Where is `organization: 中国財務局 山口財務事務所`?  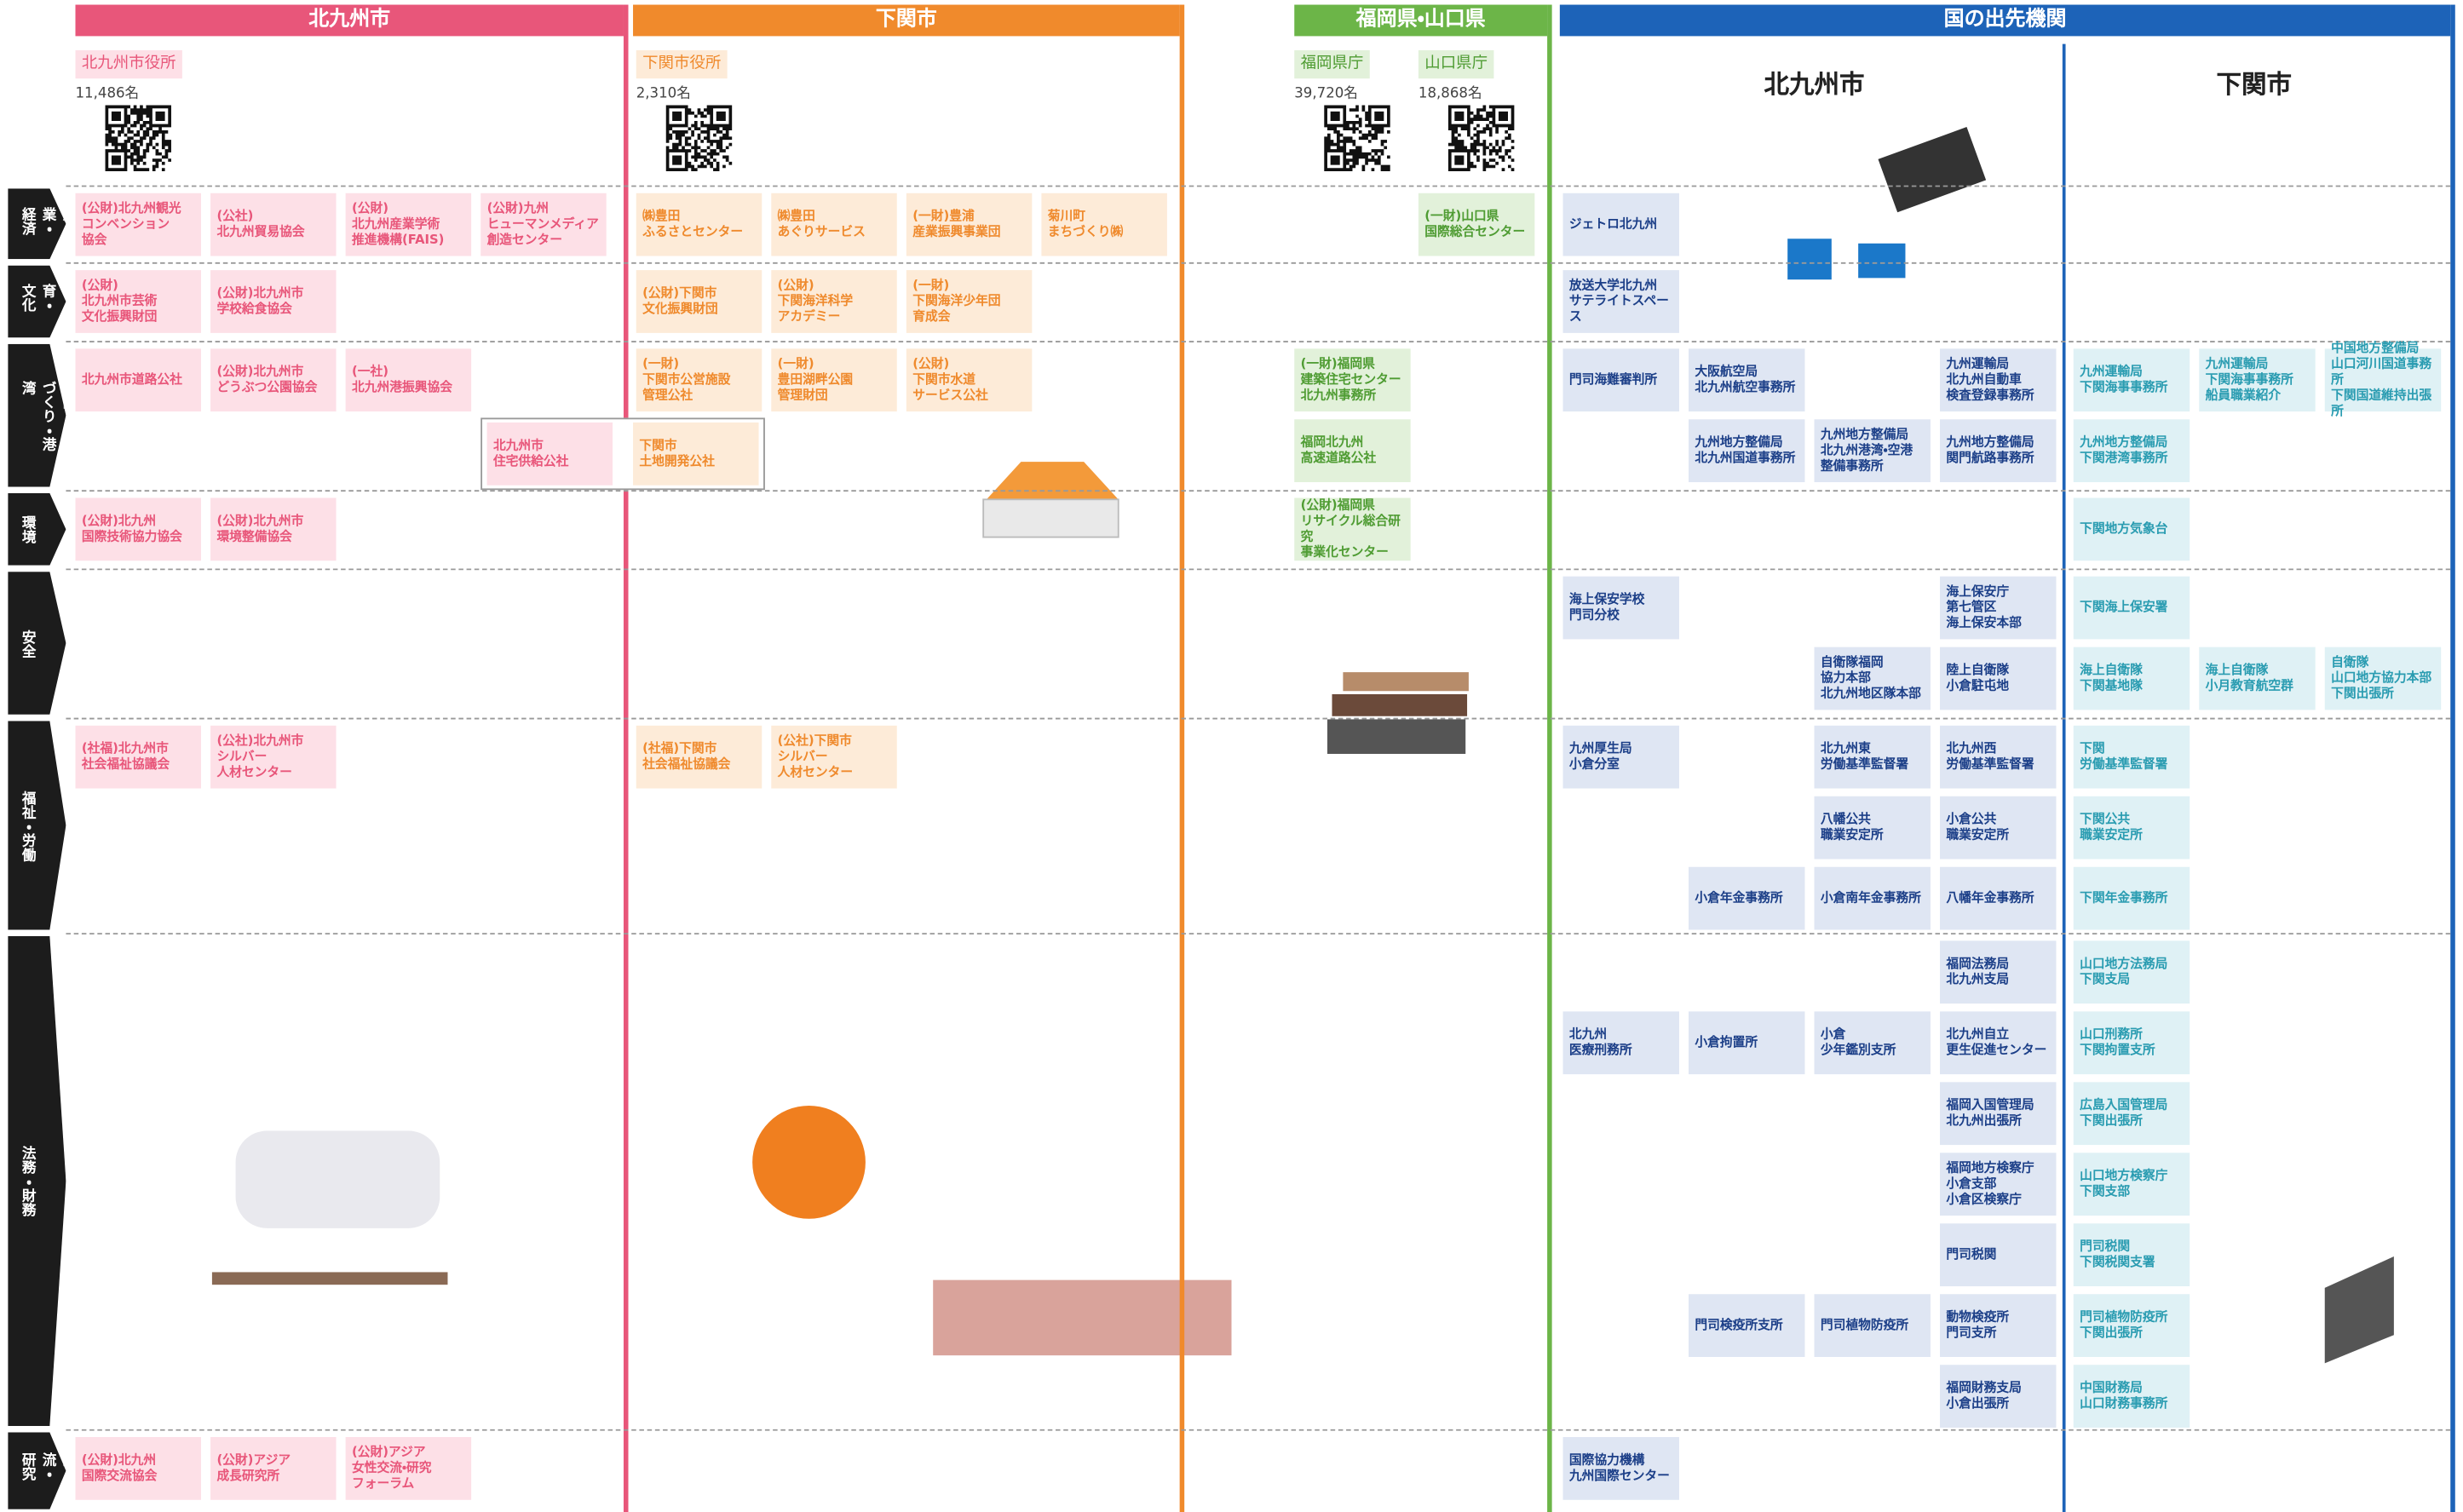 organization: 中国財務局 山口財務事務所 is located at coordinates (2131, 1396).